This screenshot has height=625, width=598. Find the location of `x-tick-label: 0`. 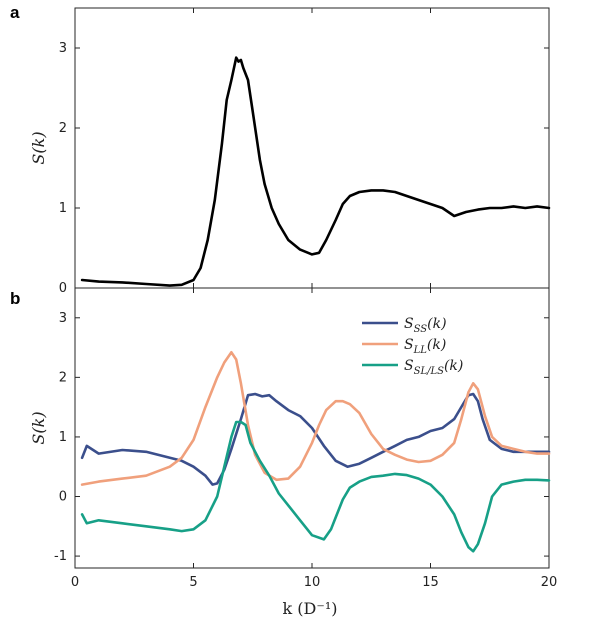

x-tick-label: 0 is located at coordinates (75, 582).